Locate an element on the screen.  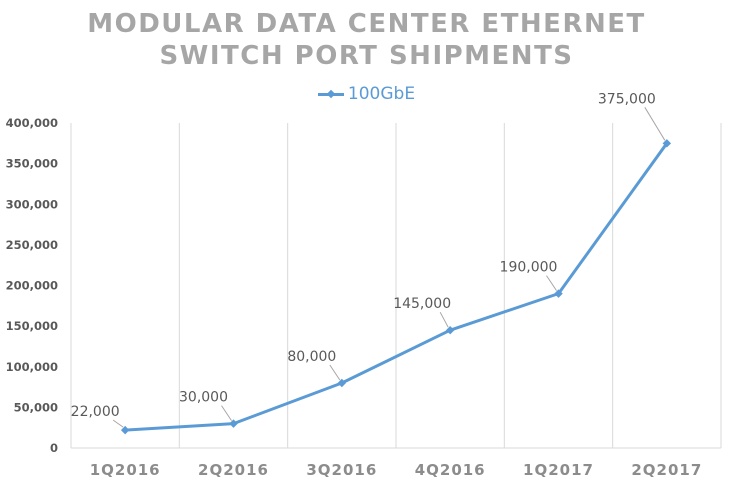
data-label: 30,000 is located at coordinates (203, 398).